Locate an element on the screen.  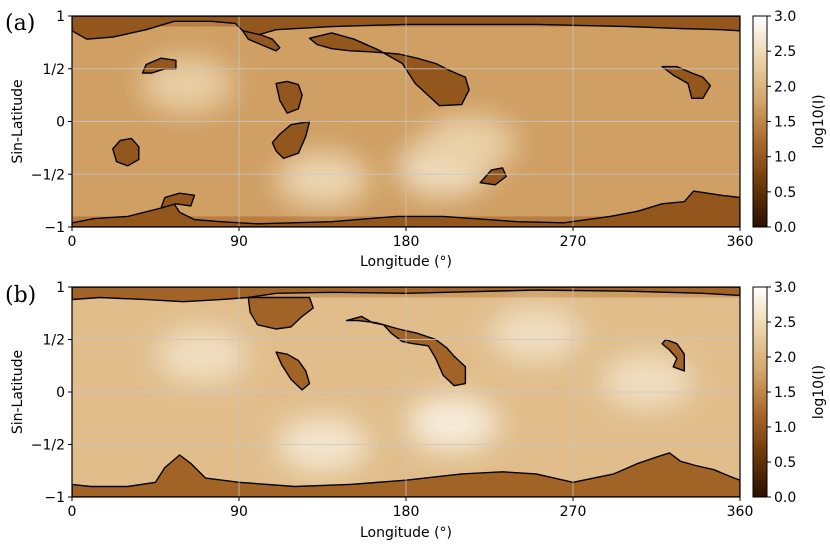
panel-label: (a) is located at coordinates (20, 23).